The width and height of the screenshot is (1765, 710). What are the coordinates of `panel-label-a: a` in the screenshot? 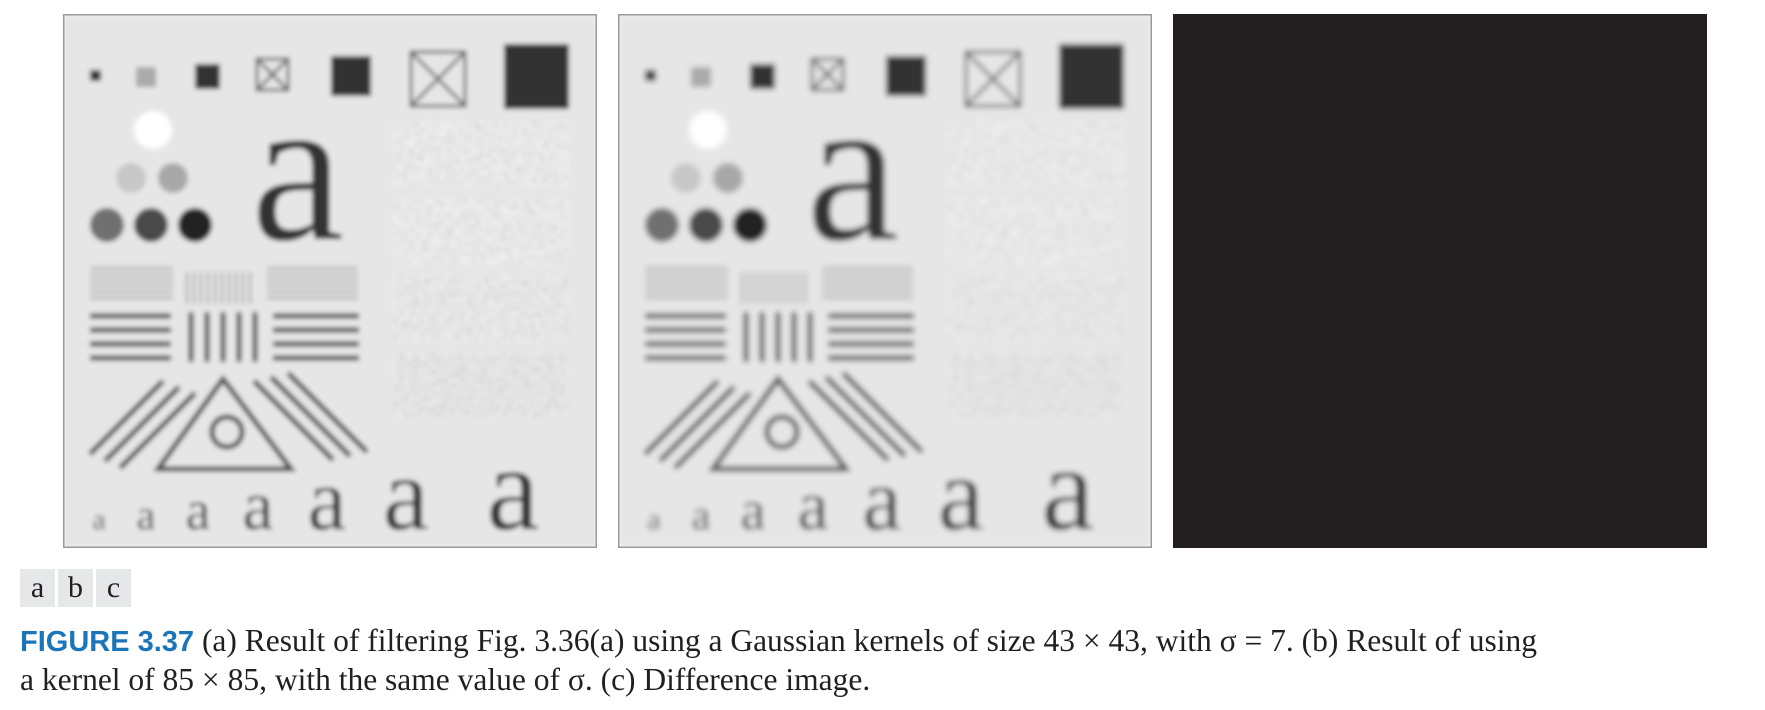 It's located at (37, 588).